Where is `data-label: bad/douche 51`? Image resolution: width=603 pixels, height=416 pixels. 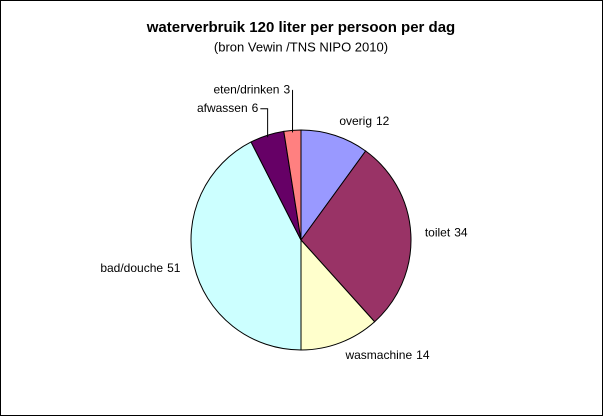 data-label: bad/douche 51 is located at coordinates (140, 268).